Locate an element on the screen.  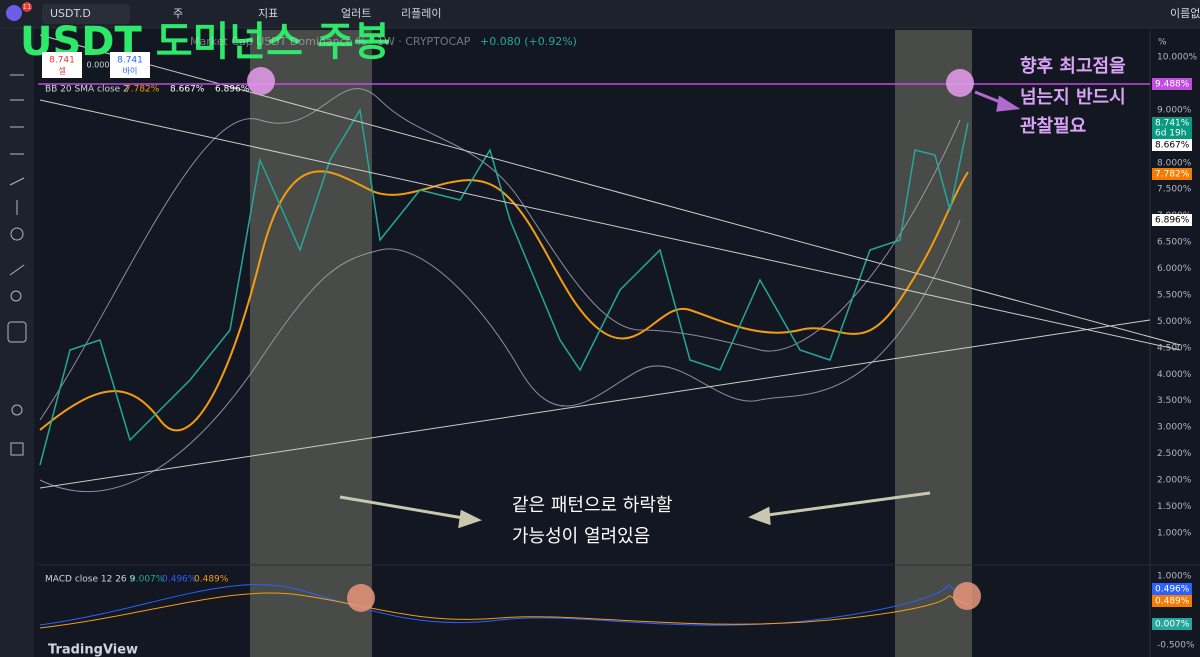
indicators: 지표 is located at coordinates (268, 13).